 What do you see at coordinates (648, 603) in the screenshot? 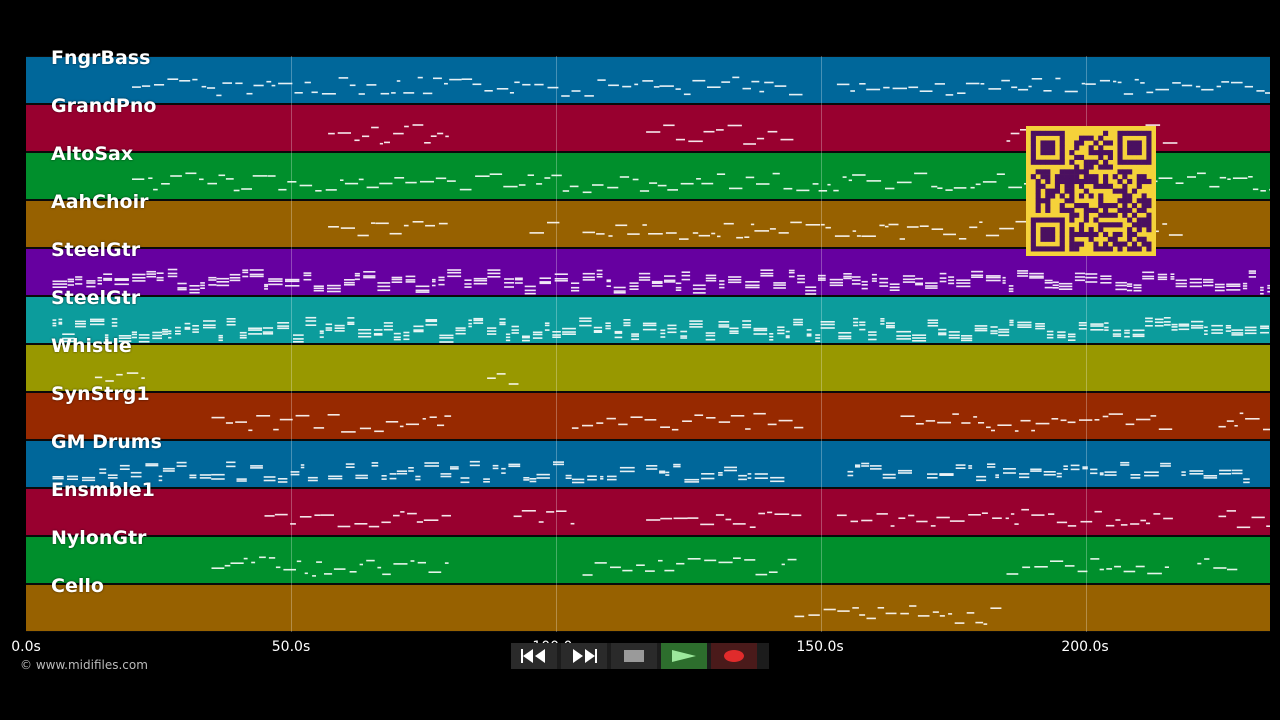
I see `track-lane: Cello` at bounding box center [648, 603].